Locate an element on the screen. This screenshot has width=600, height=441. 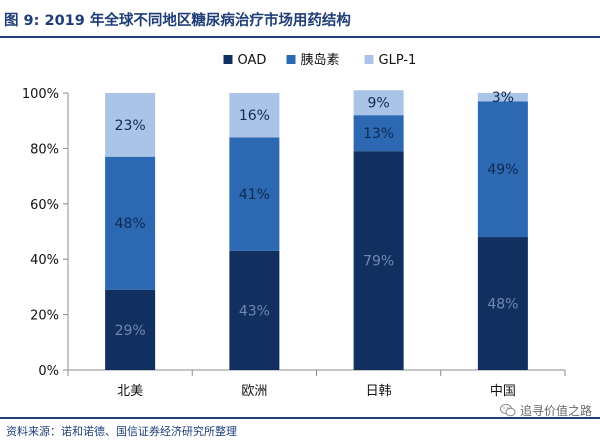
data-label: 29% is located at coordinates (130, 331).